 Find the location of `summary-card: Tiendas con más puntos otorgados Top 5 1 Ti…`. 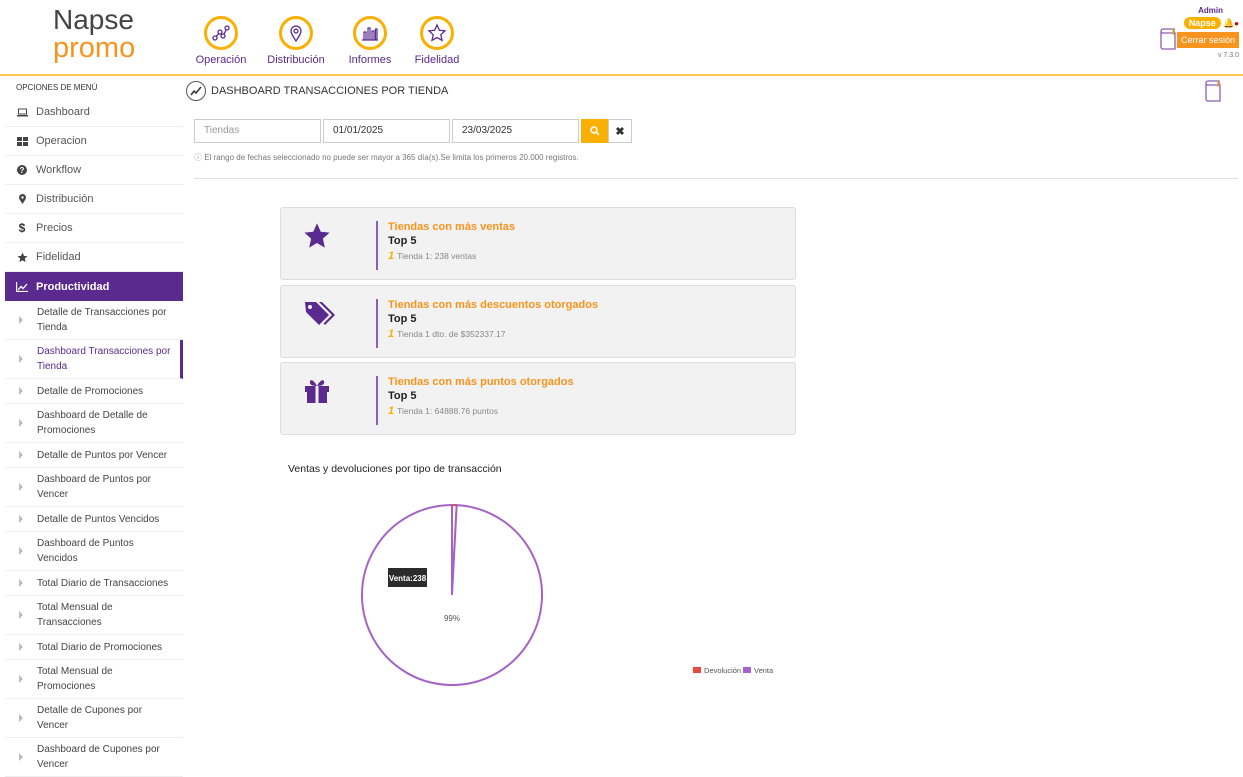

summary-card: Tiendas con más puntos otorgados Top 5 1 Ti… is located at coordinates (538, 398).